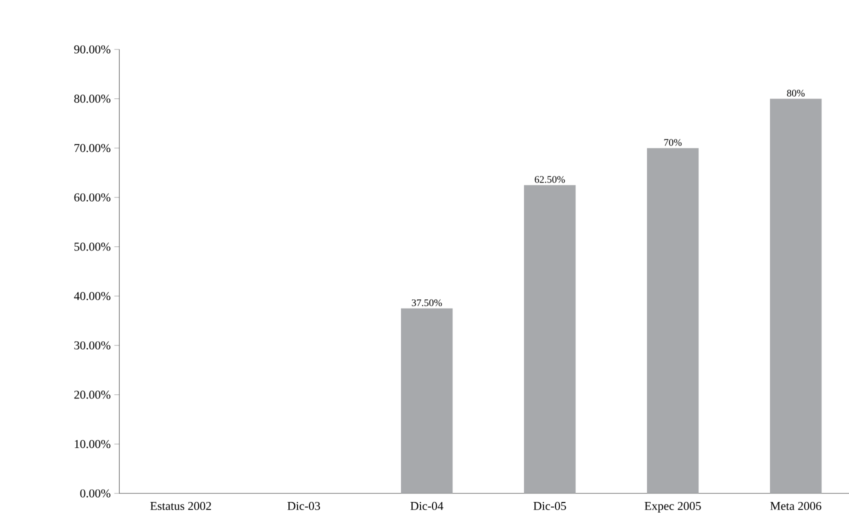 The image size is (849, 524). I want to click on y-tick-label: 90.00%, so click(92, 49).